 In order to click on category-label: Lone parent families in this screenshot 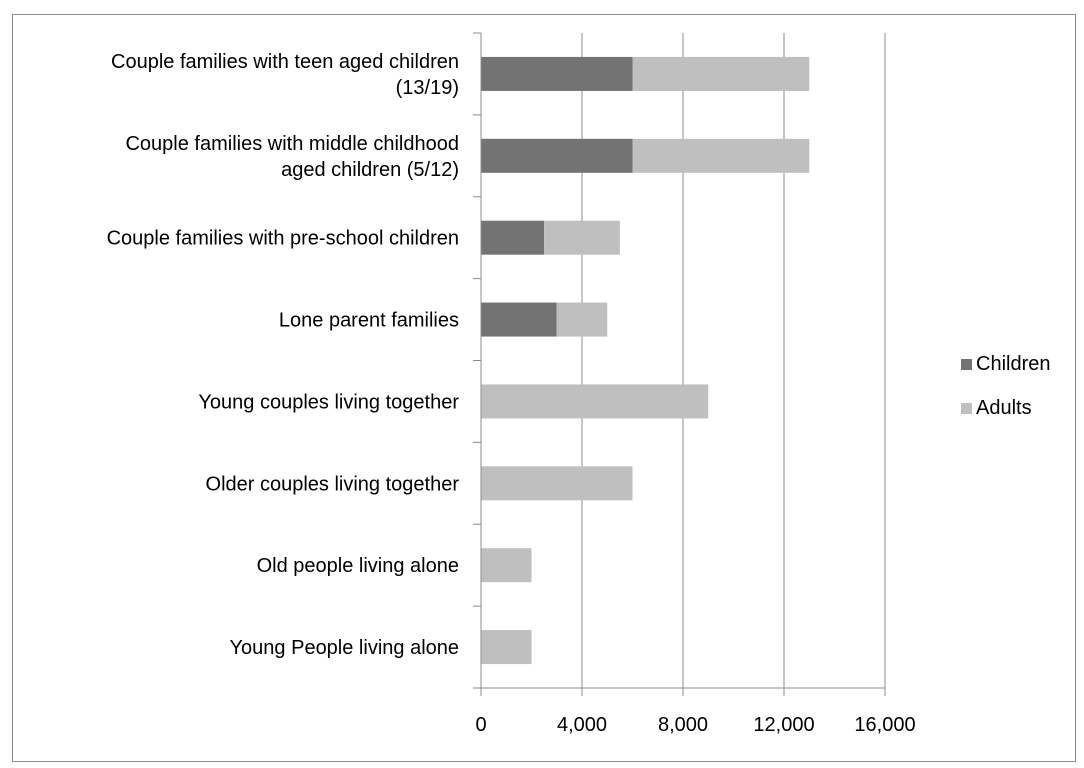, I will do `click(369, 321)`.